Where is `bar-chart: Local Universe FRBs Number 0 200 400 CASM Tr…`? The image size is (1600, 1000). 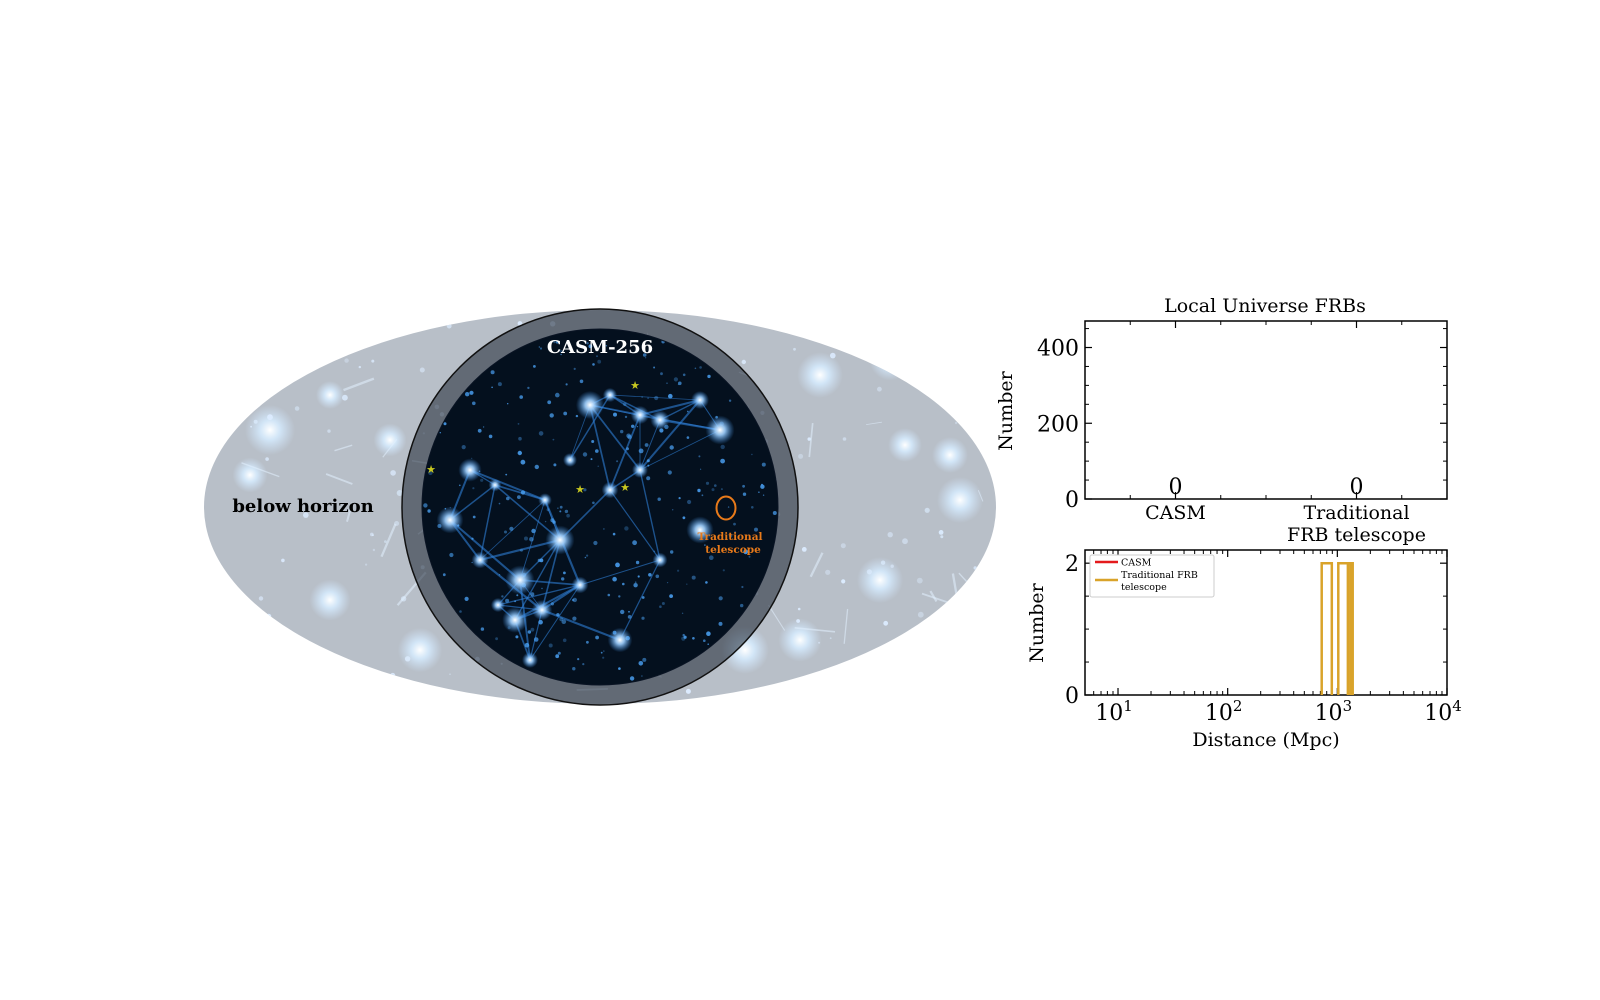 bar-chart: Local Universe FRBs Number 0 200 400 CASM Tr… is located at coordinates (1221, 420).